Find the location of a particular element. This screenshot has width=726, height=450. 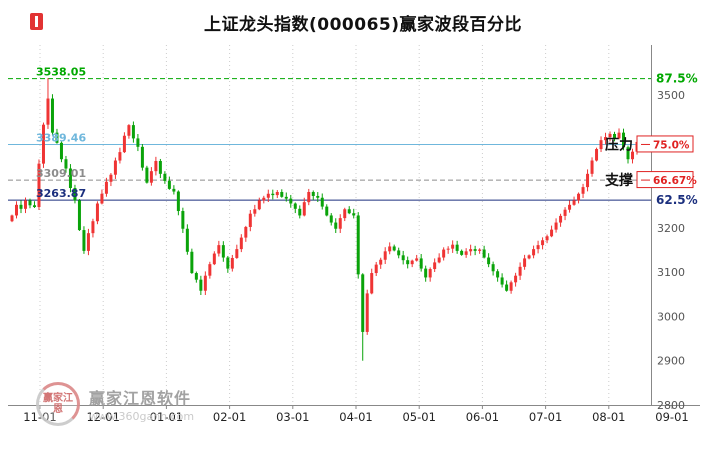

percent-label: 62.5% is located at coordinates (677, 200).